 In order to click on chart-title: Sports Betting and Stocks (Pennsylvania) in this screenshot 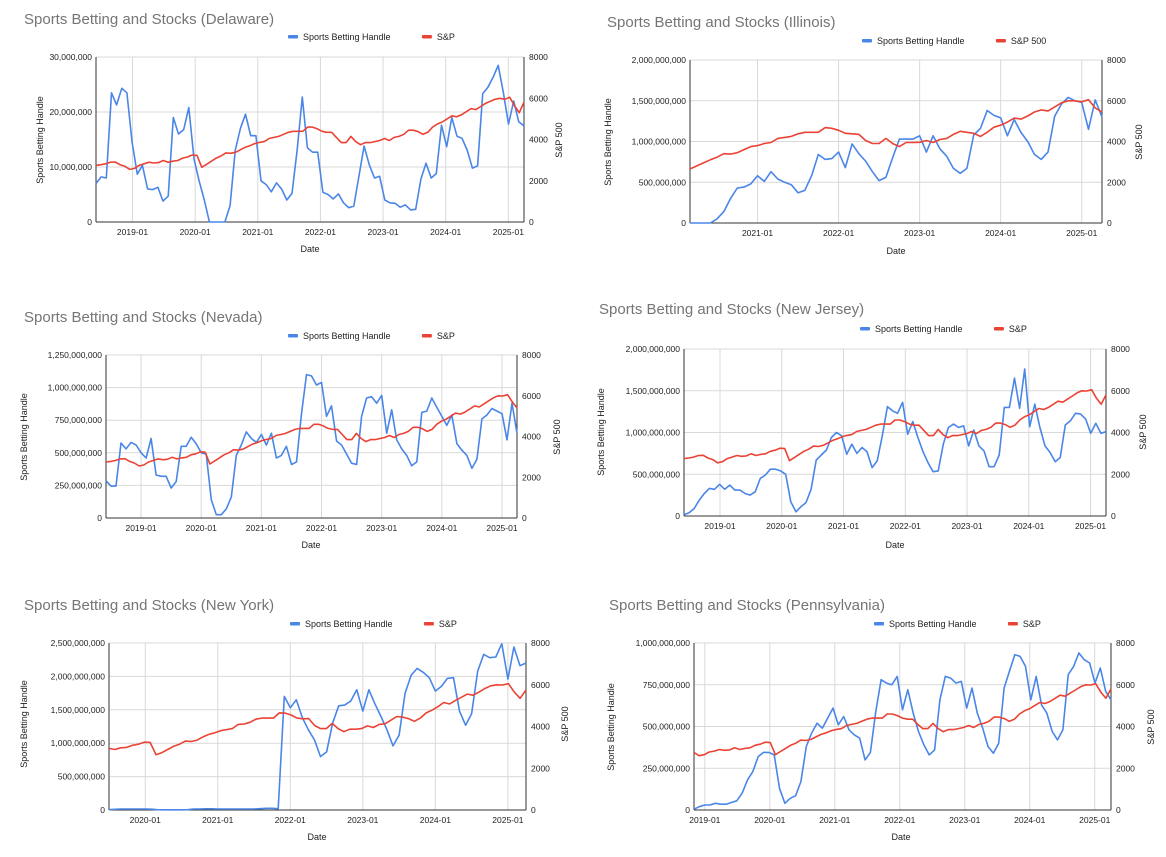, I will do `click(747, 605)`.